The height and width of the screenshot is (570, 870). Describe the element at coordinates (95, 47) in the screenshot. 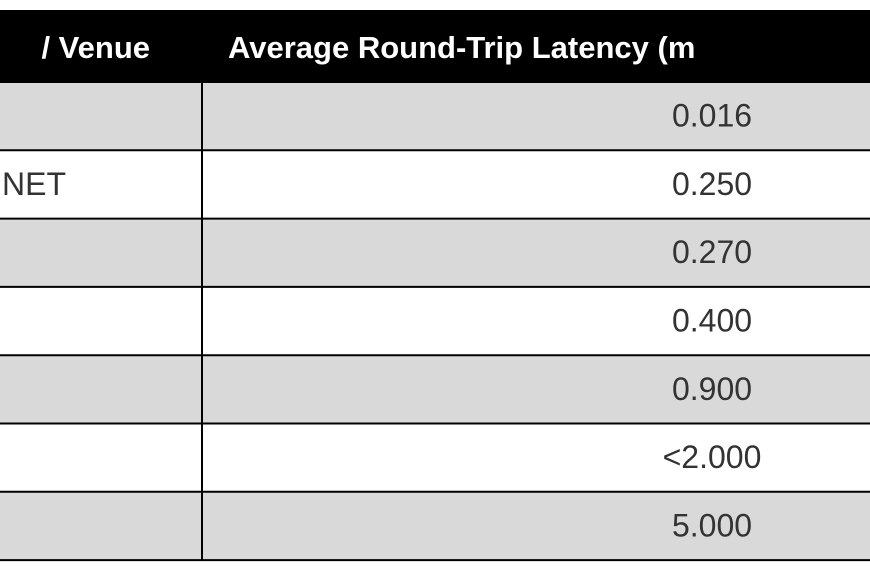

I see `header-venue: / Venue` at that location.